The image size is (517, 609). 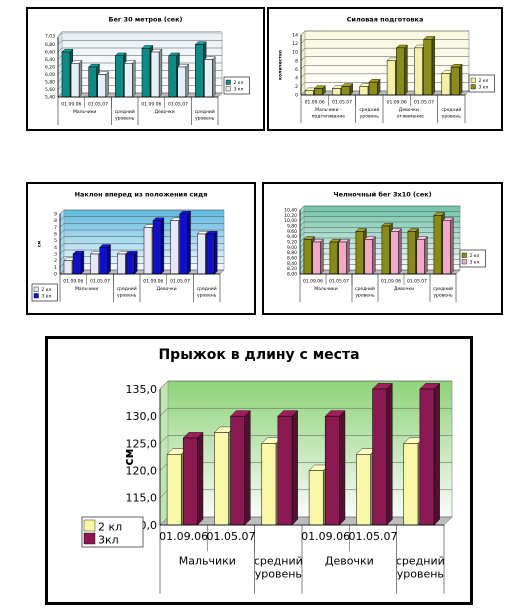 I want to click on y-axis-label: см, so click(x=40, y=244).